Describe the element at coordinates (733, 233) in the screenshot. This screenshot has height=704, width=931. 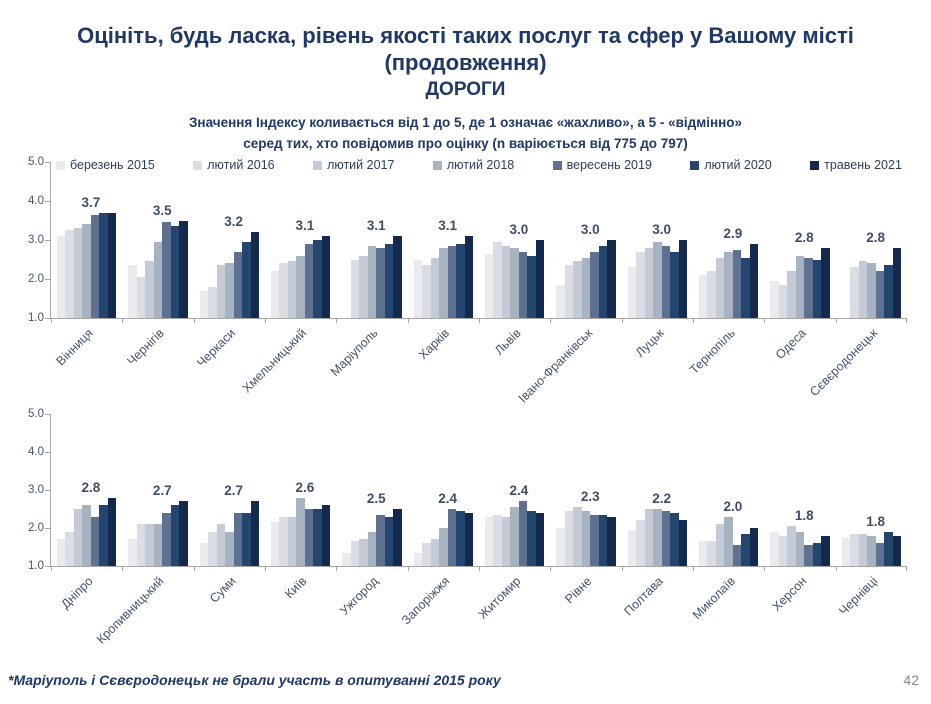
I see `value-label: 2.9` at that location.